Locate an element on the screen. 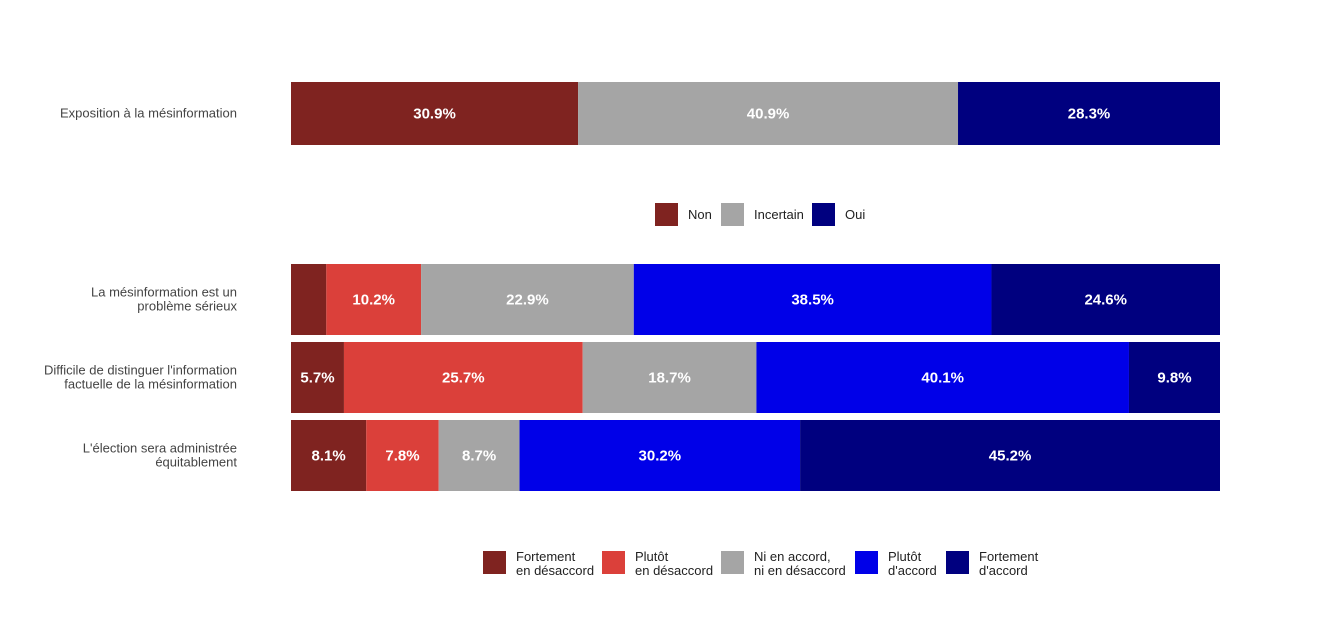  data-label-plutot-d-accord-3: 30.2% is located at coordinates (660, 456).